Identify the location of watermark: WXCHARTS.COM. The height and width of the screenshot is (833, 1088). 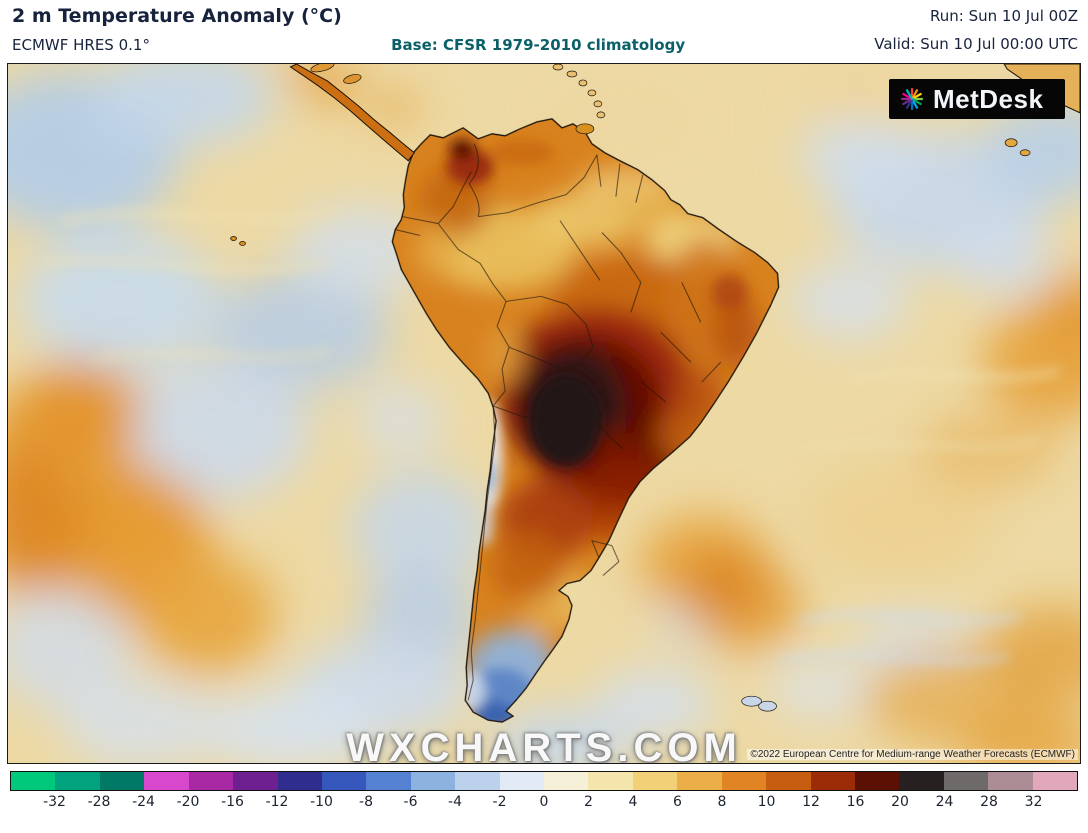
(544, 745).